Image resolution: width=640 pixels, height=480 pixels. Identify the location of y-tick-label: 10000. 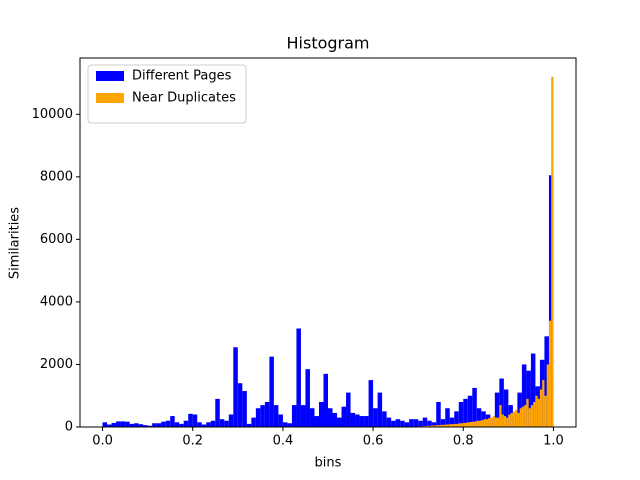
(52, 114).